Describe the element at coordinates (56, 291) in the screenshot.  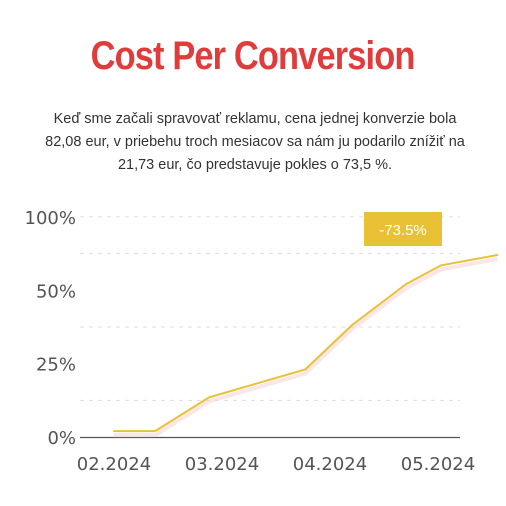
I see `y-tick-label: 50%` at that location.